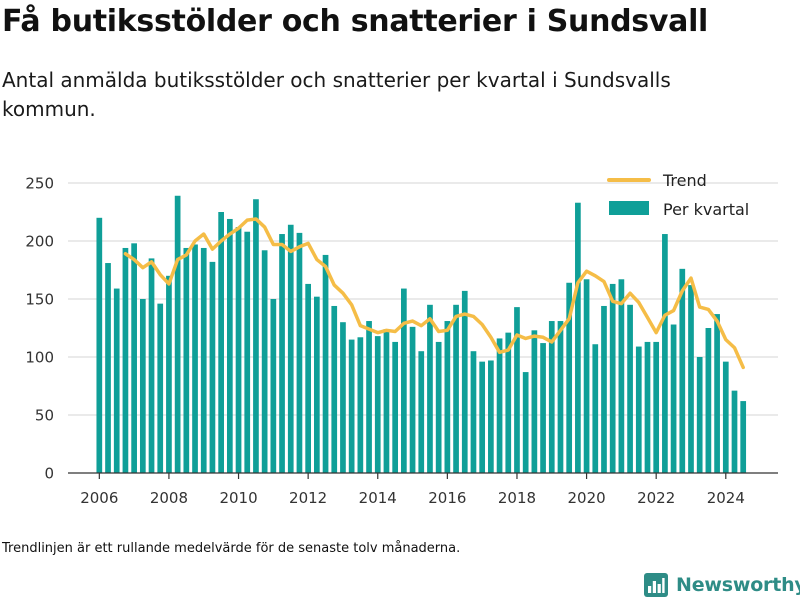  What do you see at coordinates (706, 209) in the screenshot?
I see `legend-bar-label: Per kvartal` at bounding box center [706, 209].